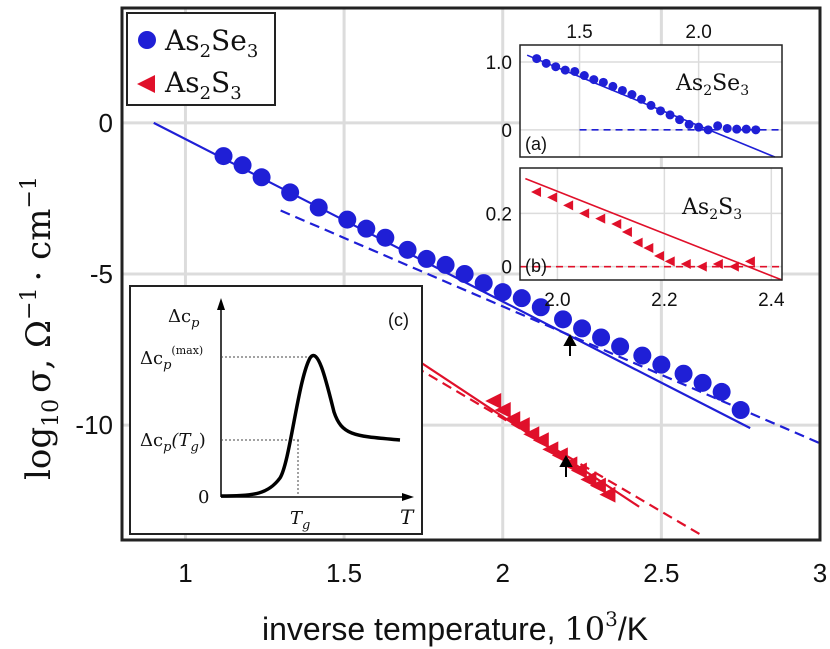  Describe the element at coordinates (661, 573) in the screenshot. I see `main-x-tick-label: 2.5` at that location.